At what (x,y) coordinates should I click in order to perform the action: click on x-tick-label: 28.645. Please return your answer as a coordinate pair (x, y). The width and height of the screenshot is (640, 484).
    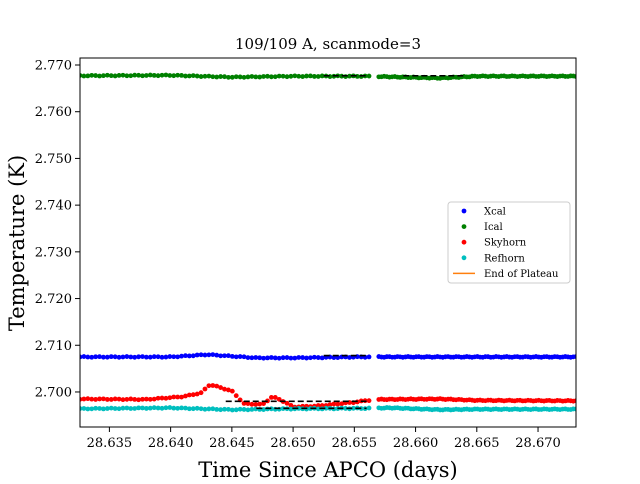
    Looking at the image, I should click on (232, 443).